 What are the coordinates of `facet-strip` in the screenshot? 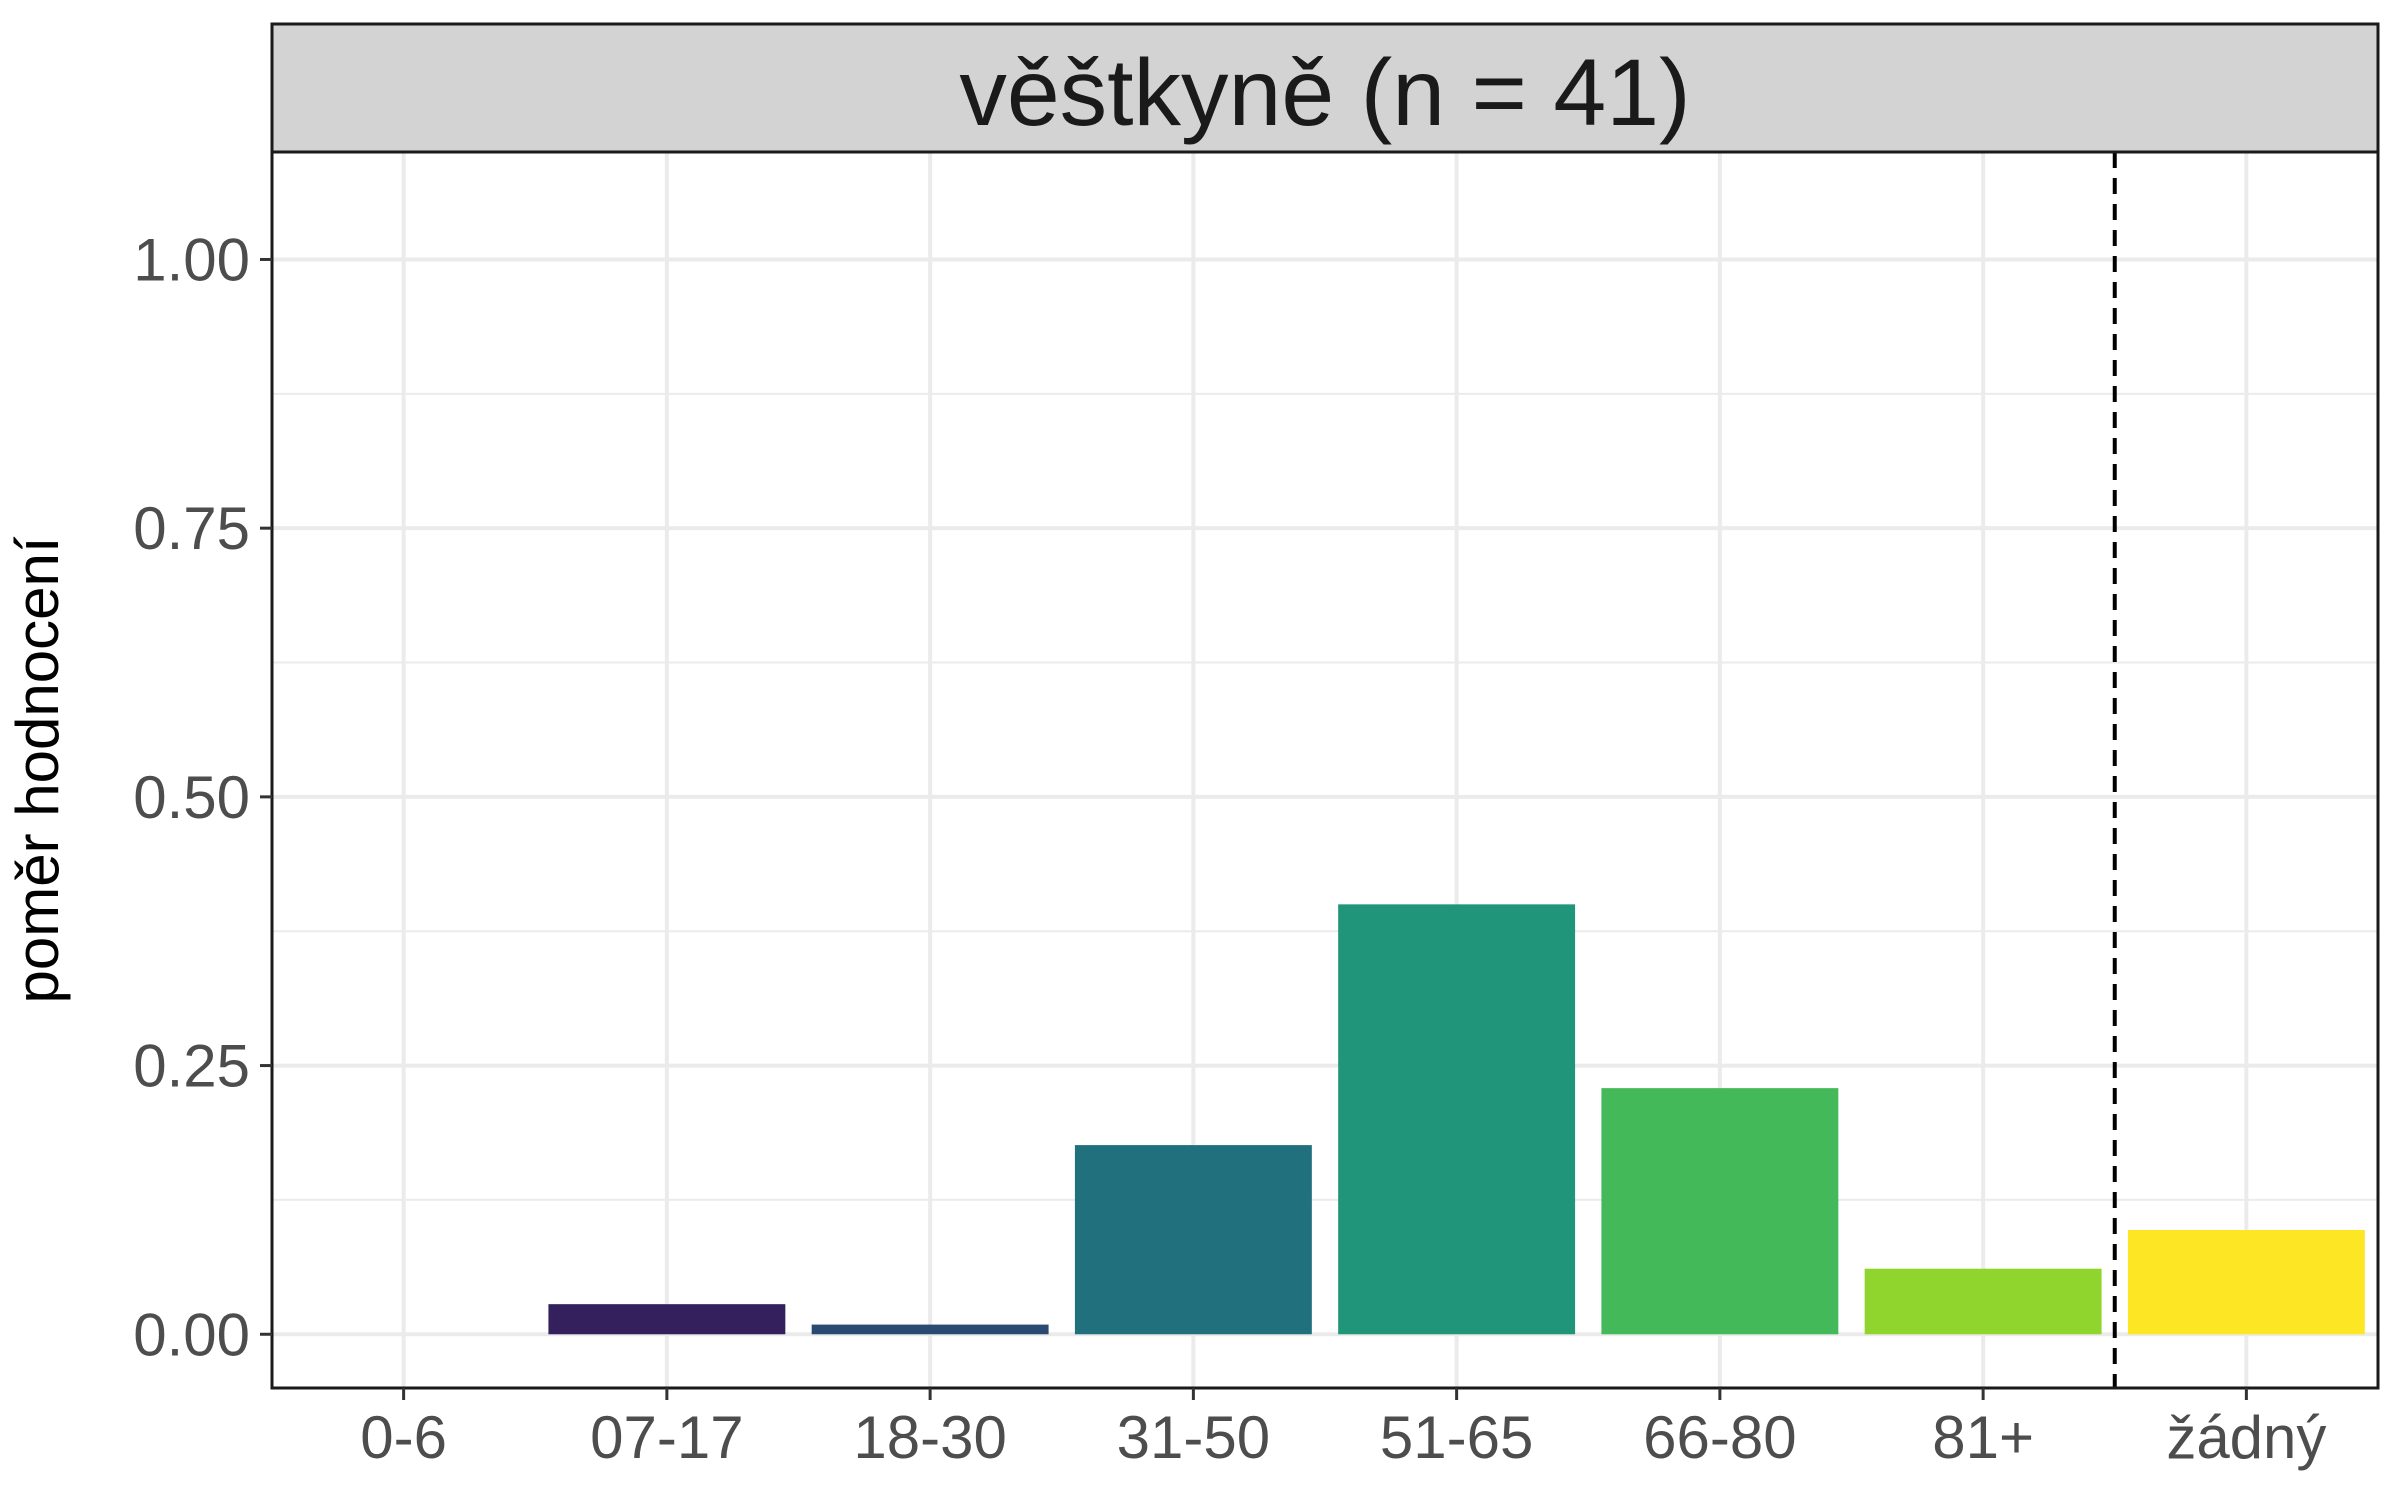 It's located at (1325, 88).